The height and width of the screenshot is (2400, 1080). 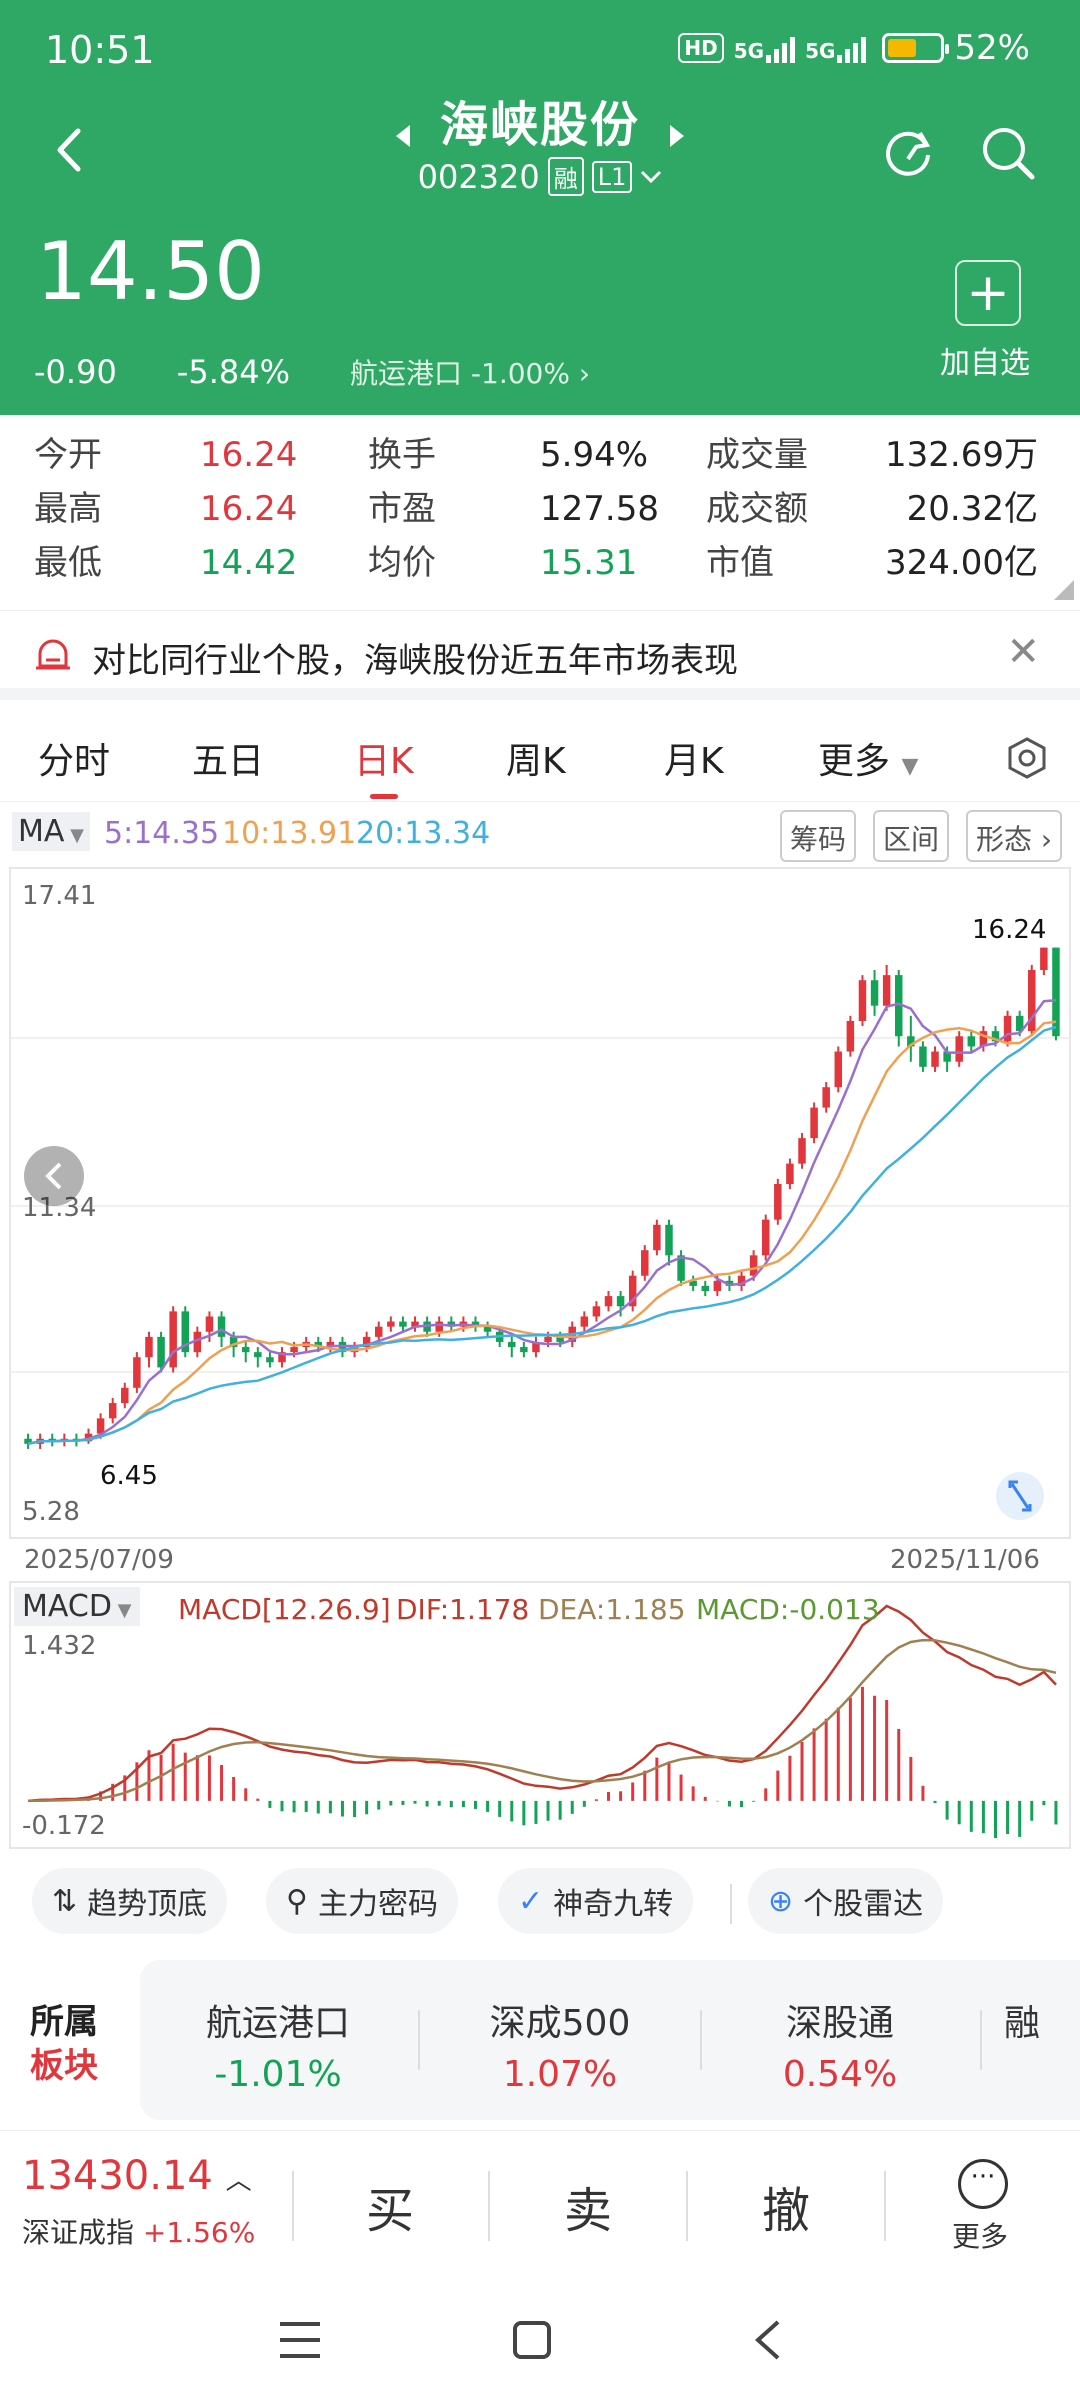 I want to click on refresh-icon, so click(x=908, y=153).